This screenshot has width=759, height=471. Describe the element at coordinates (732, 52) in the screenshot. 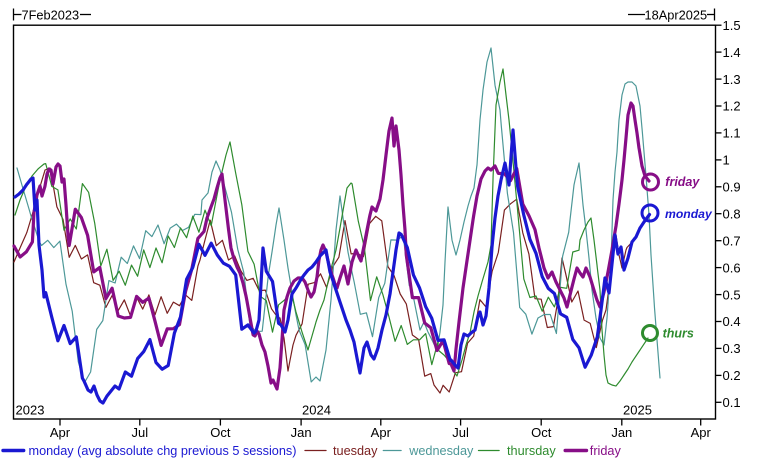

I see `svg-text: 1.4` at that location.